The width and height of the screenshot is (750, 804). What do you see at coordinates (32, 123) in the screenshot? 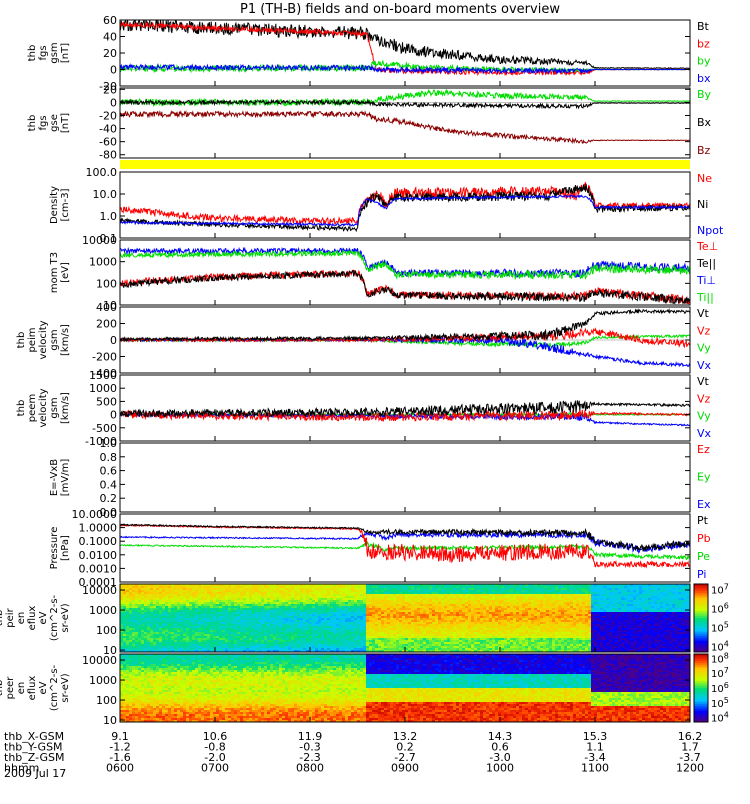
I see `panel-bgse-ylabel: thb` at bounding box center [32, 123].